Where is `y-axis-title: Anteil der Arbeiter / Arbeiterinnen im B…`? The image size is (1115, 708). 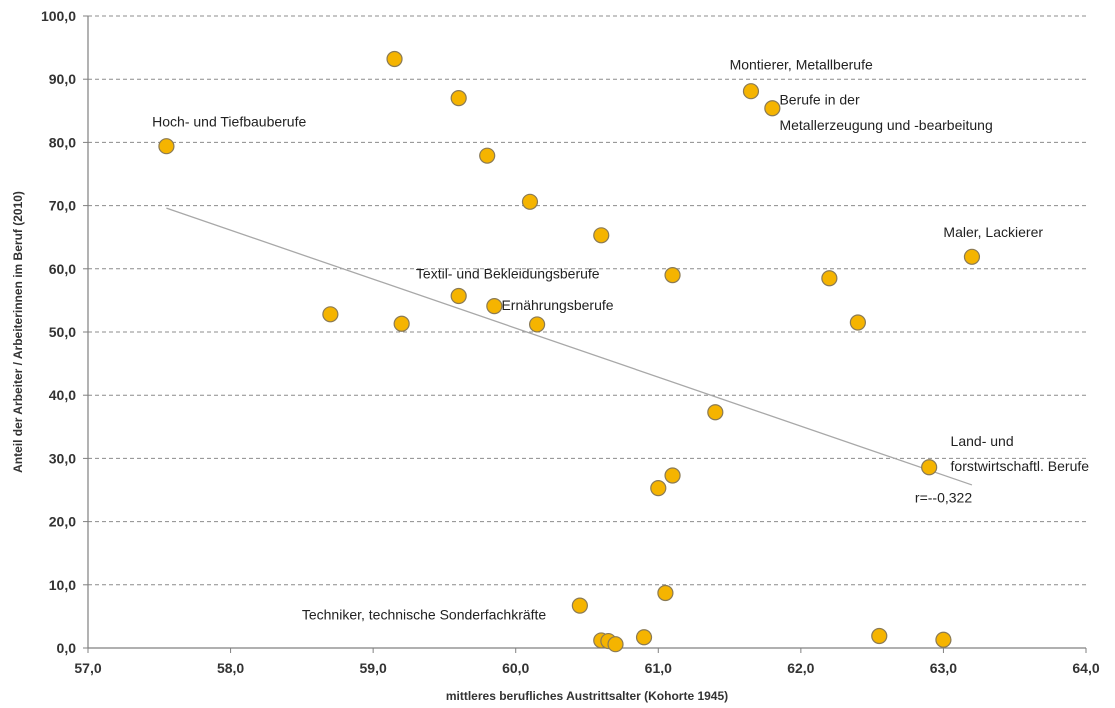
y-axis-title: Anteil der Arbeiter / Arbeiterinnen im B… is located at coordinates (18, 332).